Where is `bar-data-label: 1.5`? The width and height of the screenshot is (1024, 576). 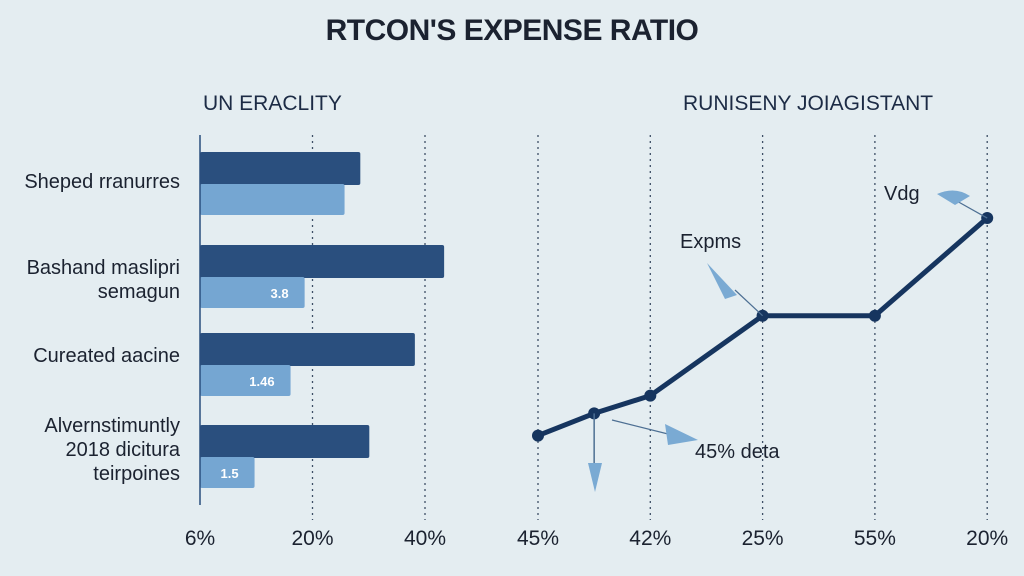
bar-data-label: 1.5 is located at coordinates (229, 473).